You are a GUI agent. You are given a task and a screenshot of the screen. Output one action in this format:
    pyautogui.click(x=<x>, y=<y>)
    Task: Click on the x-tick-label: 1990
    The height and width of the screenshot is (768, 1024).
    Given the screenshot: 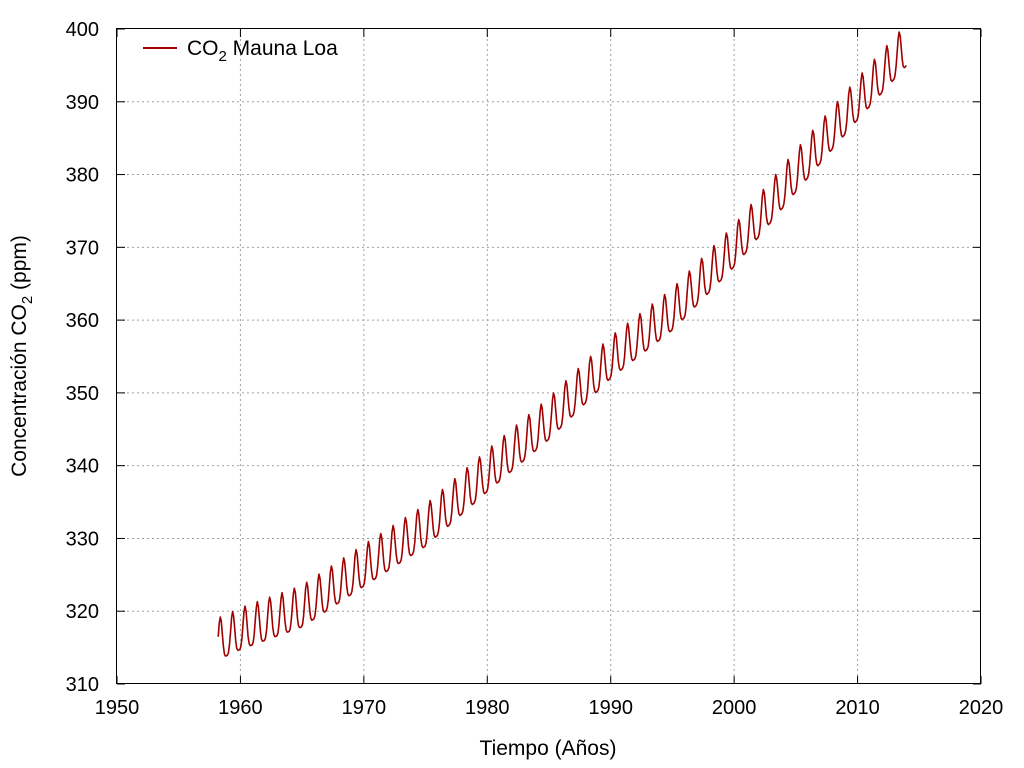 What is the action you would take?
    pyautogui.click(x=610, y=708)
    